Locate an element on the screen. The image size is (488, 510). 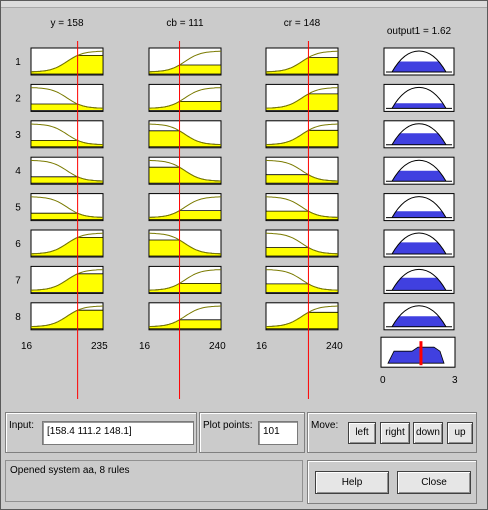
close-label: Close is located at coordinates (434, 482).